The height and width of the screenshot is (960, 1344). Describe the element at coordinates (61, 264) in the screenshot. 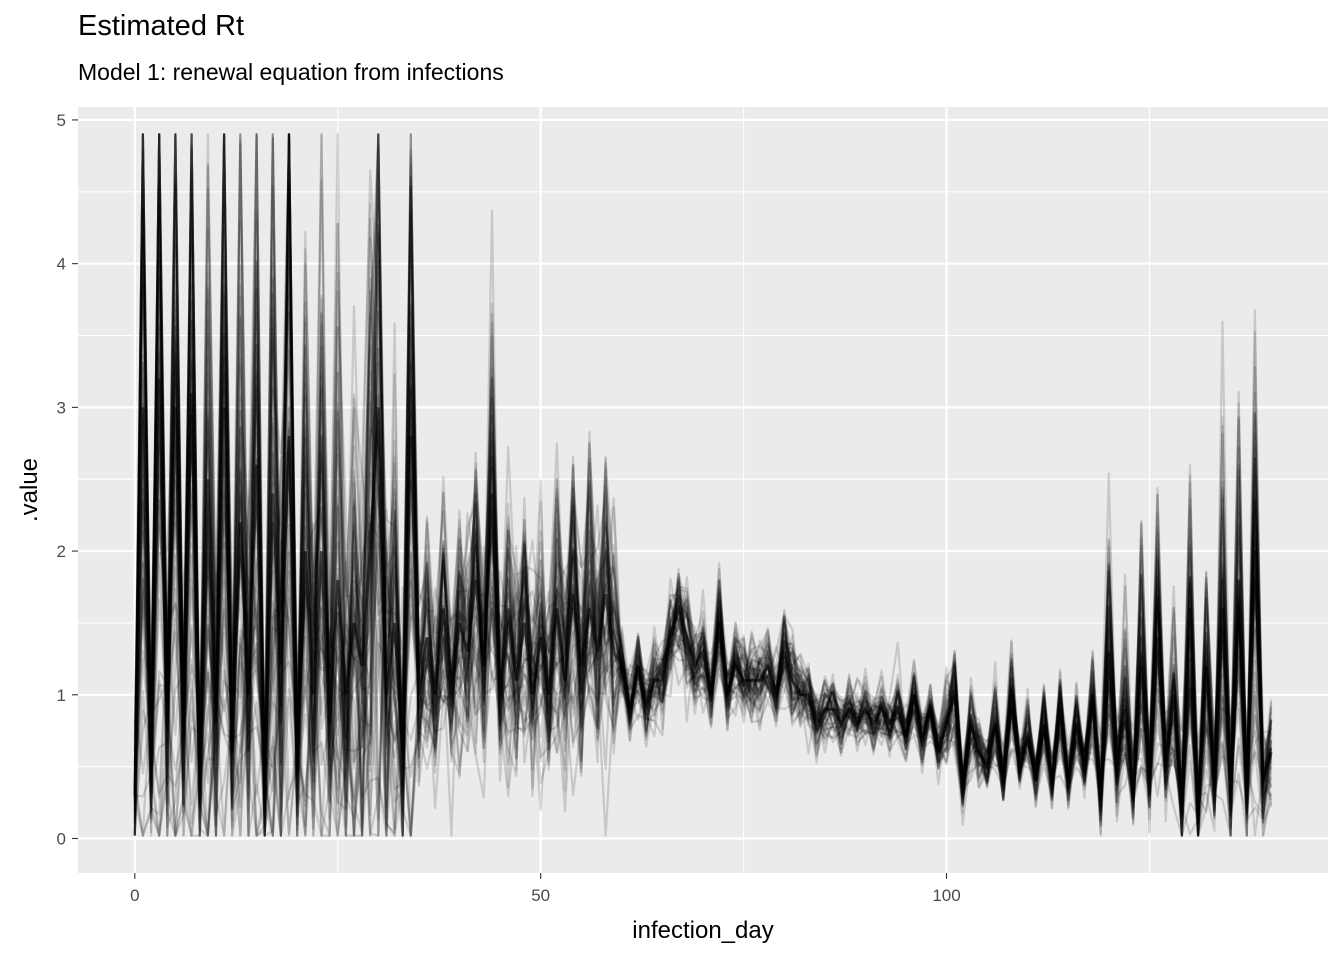

I see `y-tick-label: 4` at that location.